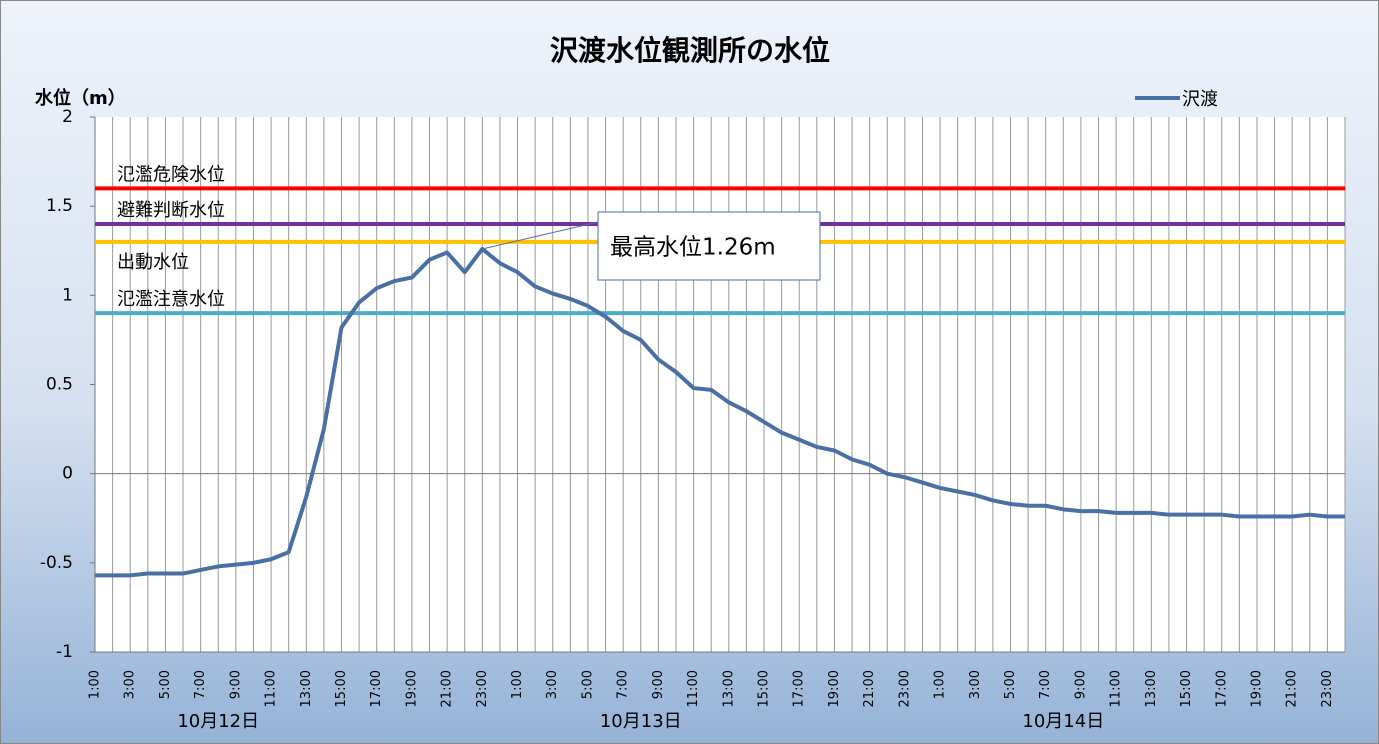 This screenshot has width=1379, height=744. I want to click on y-tick-label: 0.5, so click(59, 385).